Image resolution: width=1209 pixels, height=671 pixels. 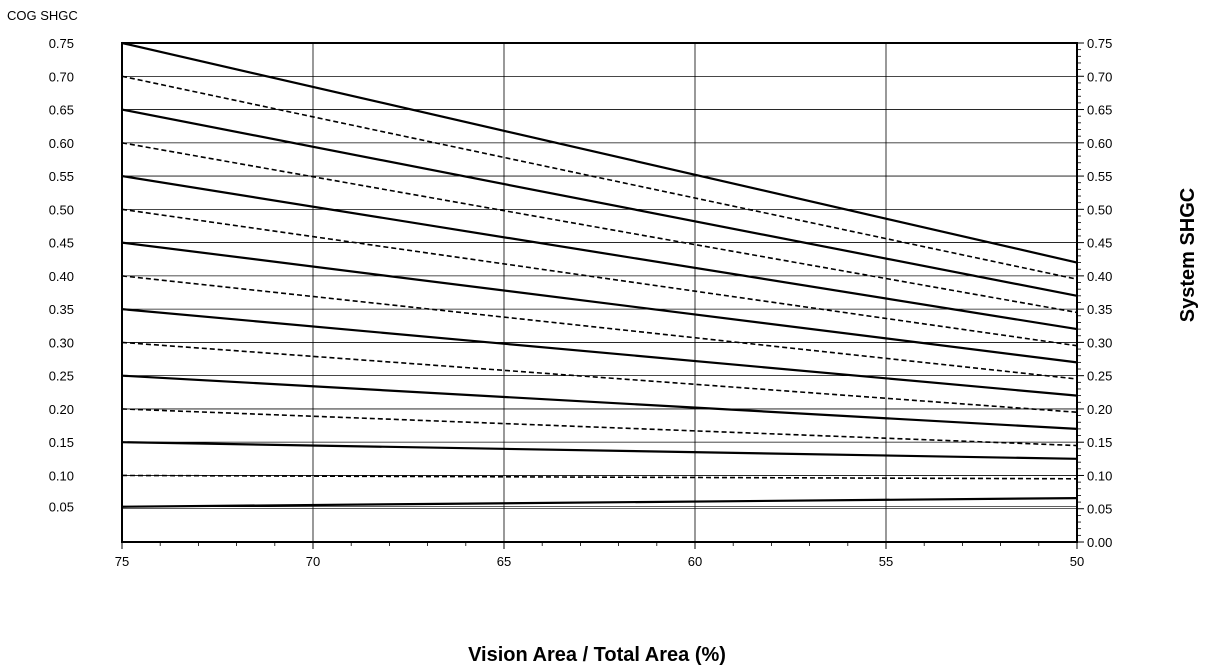 I want to click on x-tick-label: 60, so click(x=695, y=561).